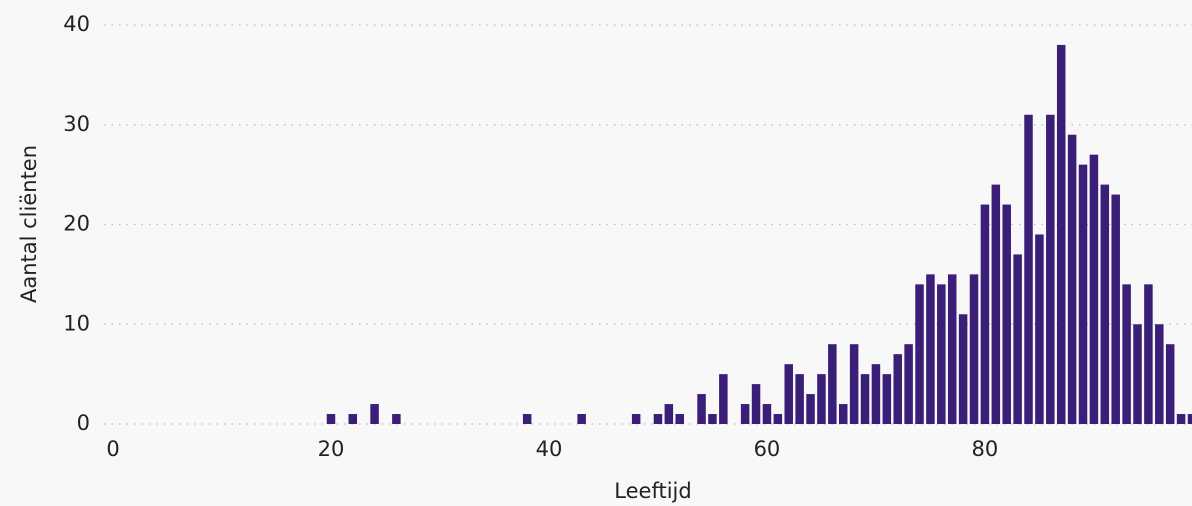 The width and height of the screenshot is (1192, 506). Describe the element at coordinates (83, 423) in the screenshot. I see `y-tick-label: 0` at that location.